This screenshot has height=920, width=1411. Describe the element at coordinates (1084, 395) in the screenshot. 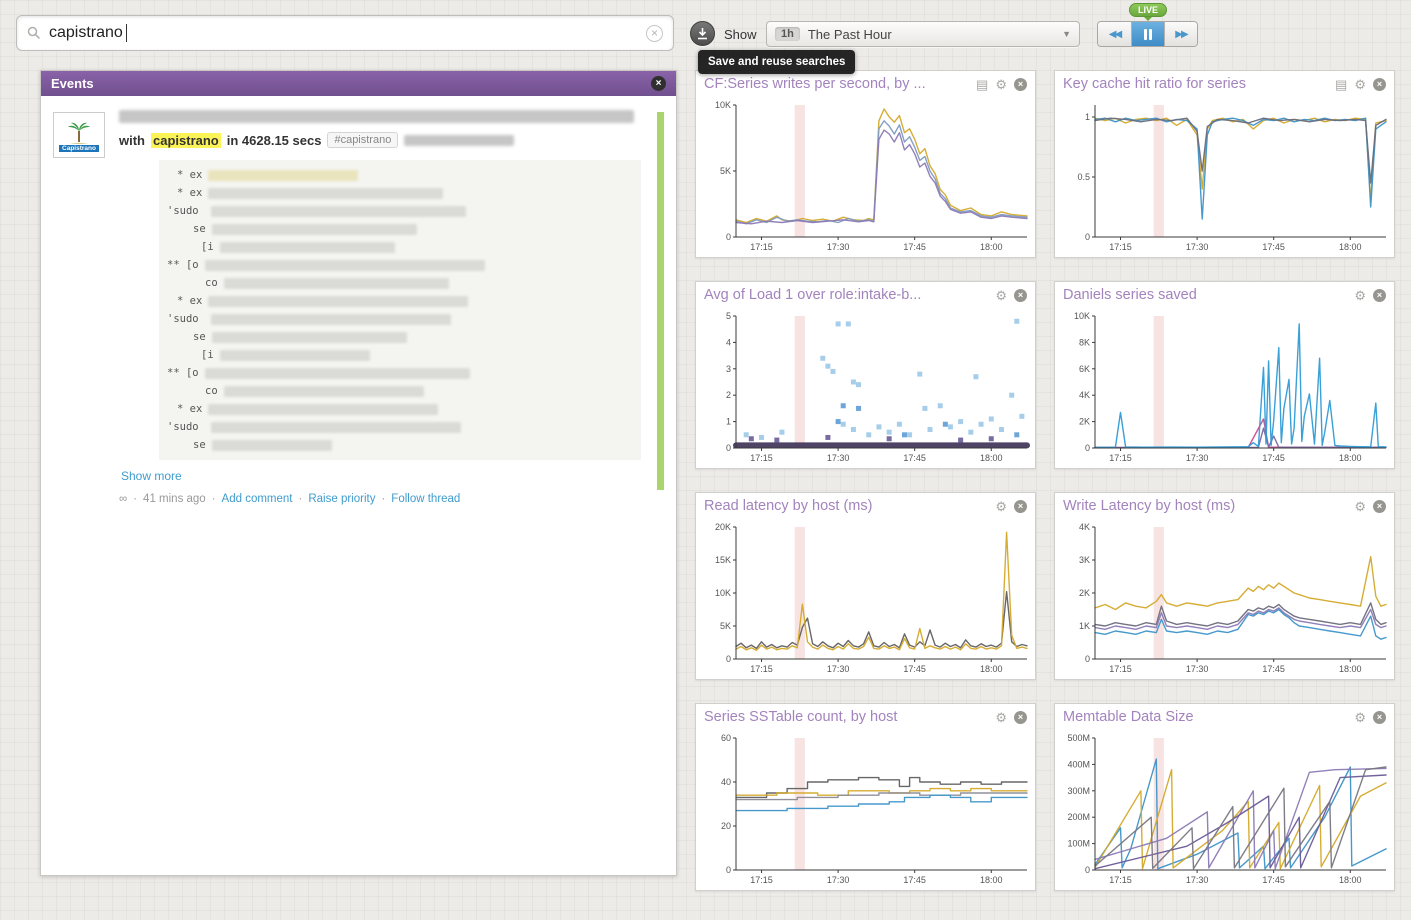

I see `svg-text: 4K` at that location.